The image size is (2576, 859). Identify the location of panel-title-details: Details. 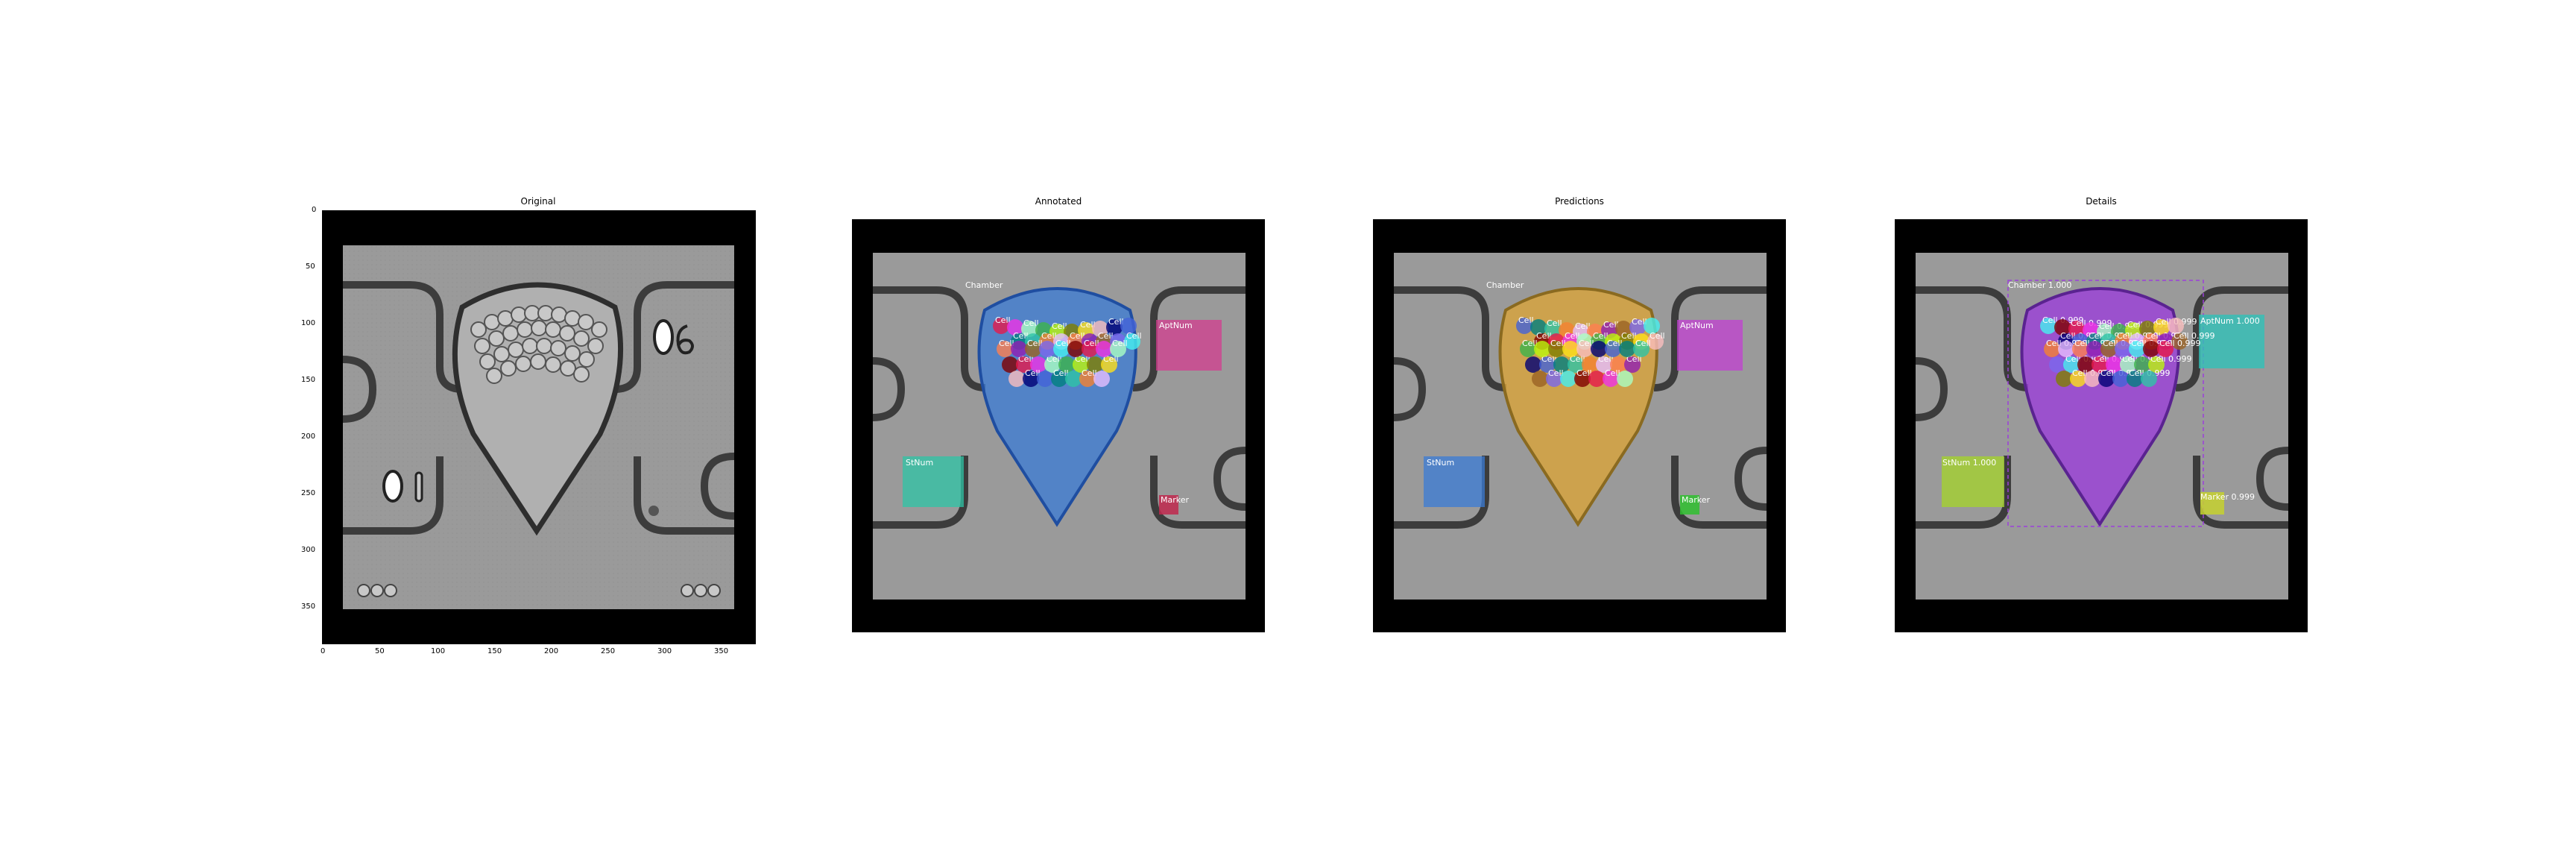
(2101, 201).